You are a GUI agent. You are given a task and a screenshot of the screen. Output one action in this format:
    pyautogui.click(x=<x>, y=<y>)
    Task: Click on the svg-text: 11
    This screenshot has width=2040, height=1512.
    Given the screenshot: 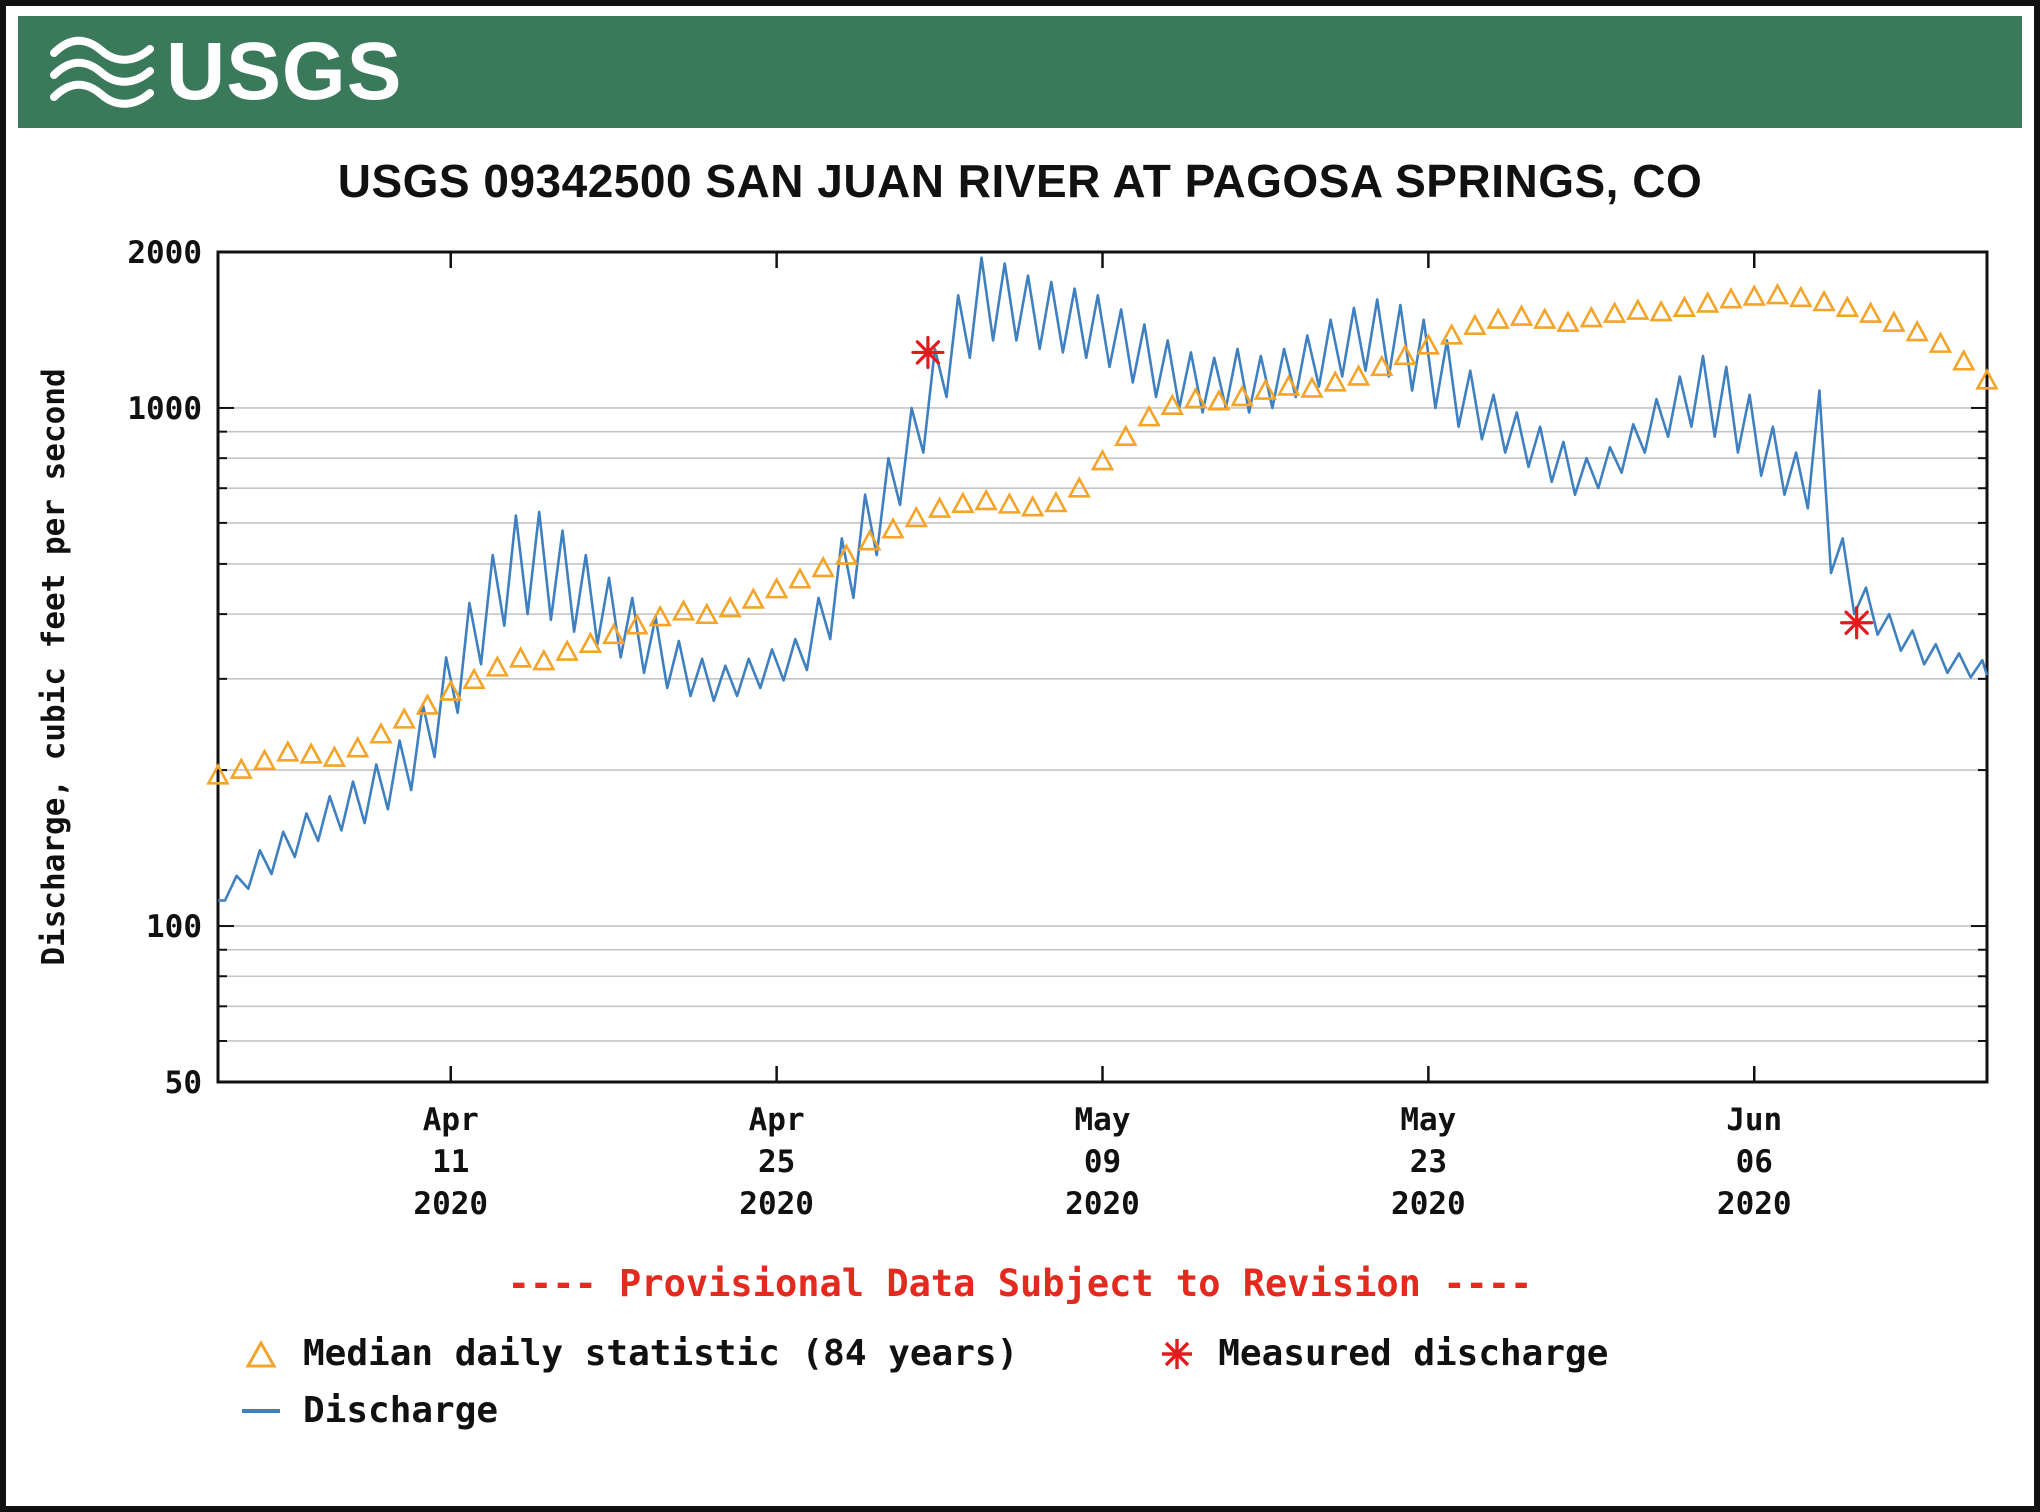 What is the action you would take?
    pyautogui.click(x=450, y=1162)
    